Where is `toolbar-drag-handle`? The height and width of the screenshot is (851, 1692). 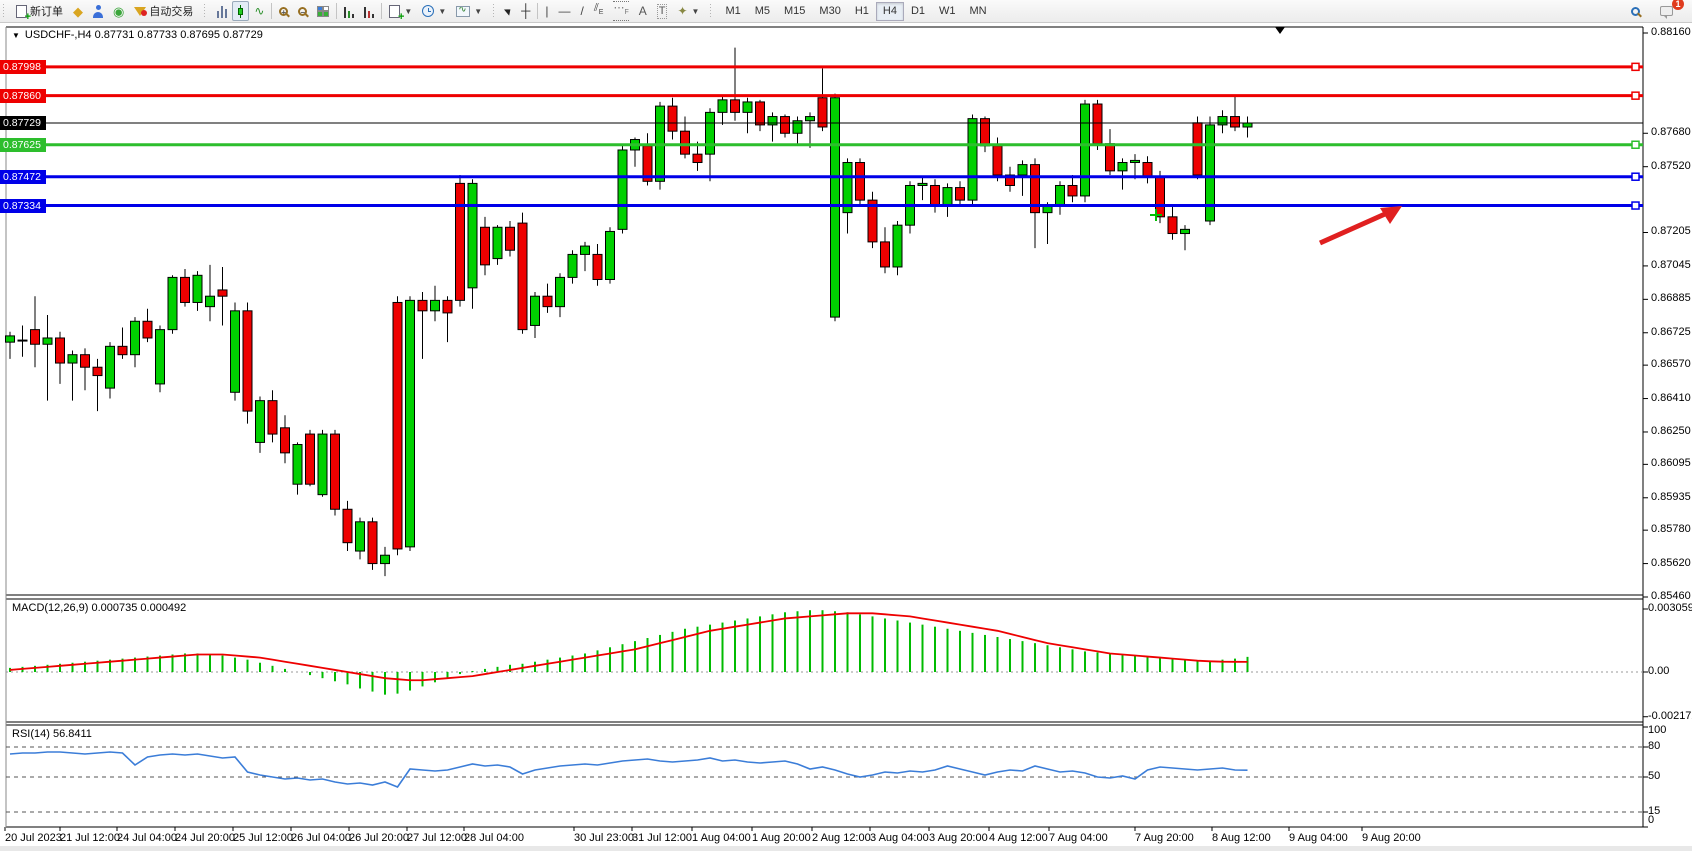 toolbar-drag-handle is located at coordinates (4, 11).